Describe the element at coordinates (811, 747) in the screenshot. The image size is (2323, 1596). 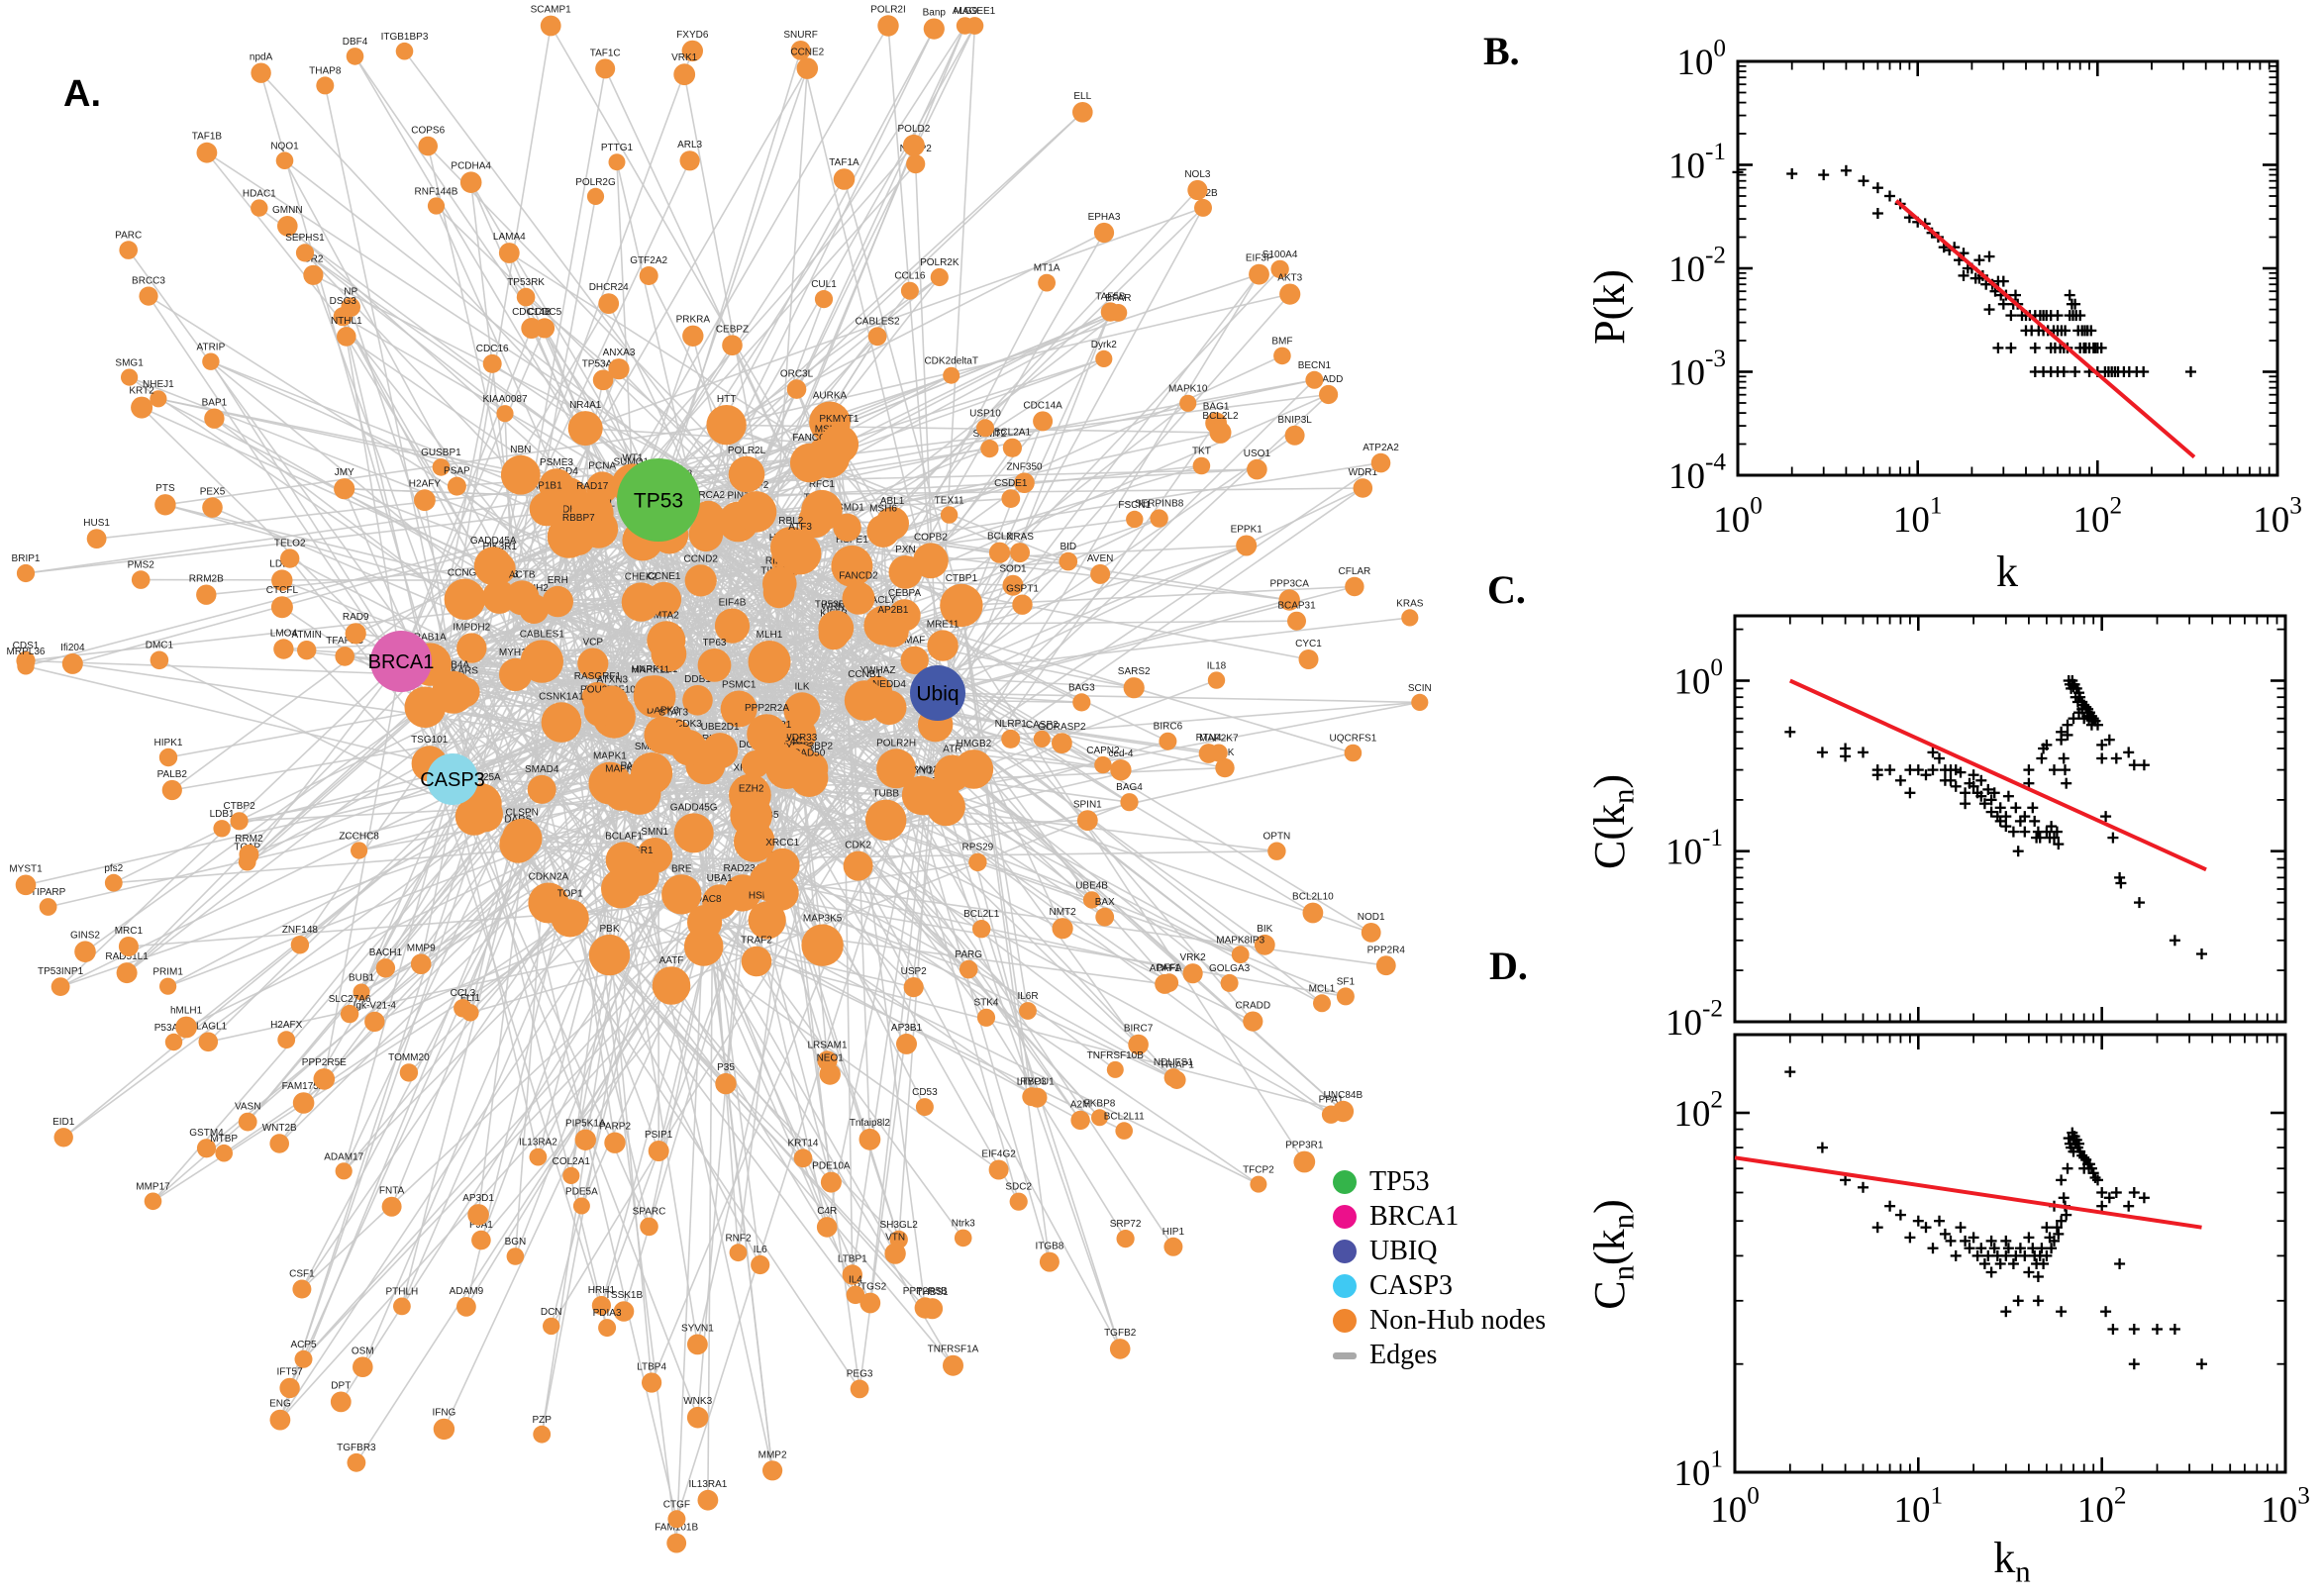
I see `node-label: TP53BP2` at that location.